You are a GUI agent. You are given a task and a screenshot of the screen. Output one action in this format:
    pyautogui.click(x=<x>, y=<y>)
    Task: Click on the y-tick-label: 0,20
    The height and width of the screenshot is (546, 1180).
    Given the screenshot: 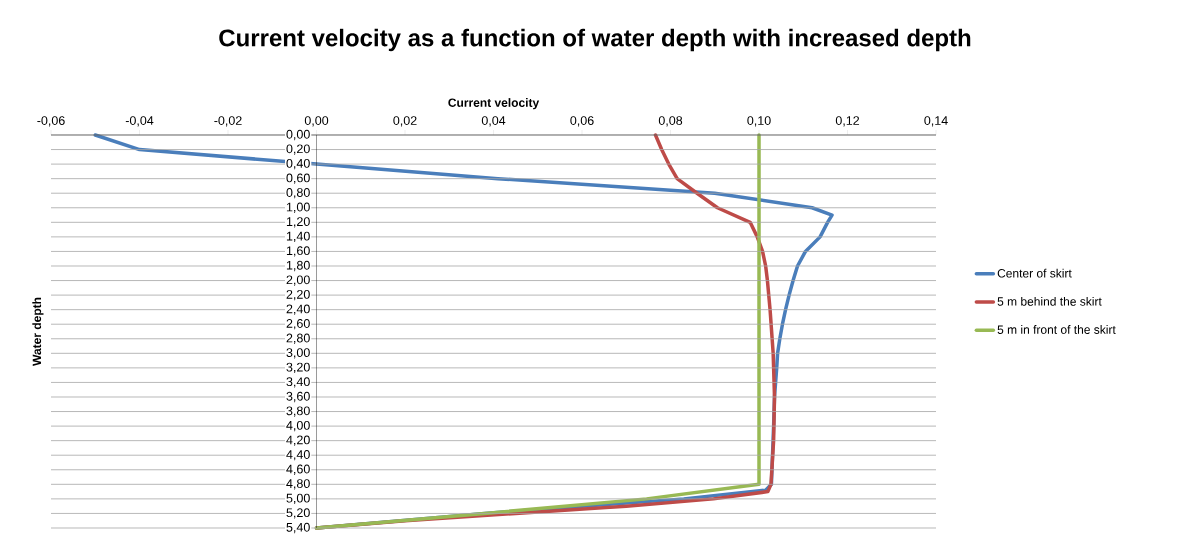 What is the action you would take?
    pyautogui.click(x=298, y=149)
    